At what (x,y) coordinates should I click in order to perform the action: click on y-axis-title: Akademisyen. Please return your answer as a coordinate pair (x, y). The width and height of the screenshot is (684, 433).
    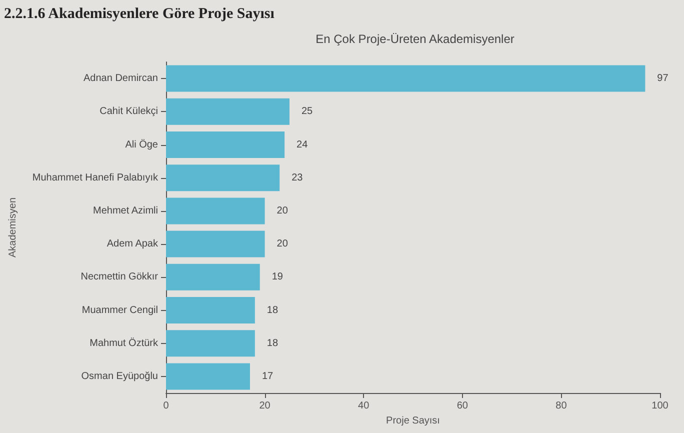
    Looking at the image, I should click on (13, 227).